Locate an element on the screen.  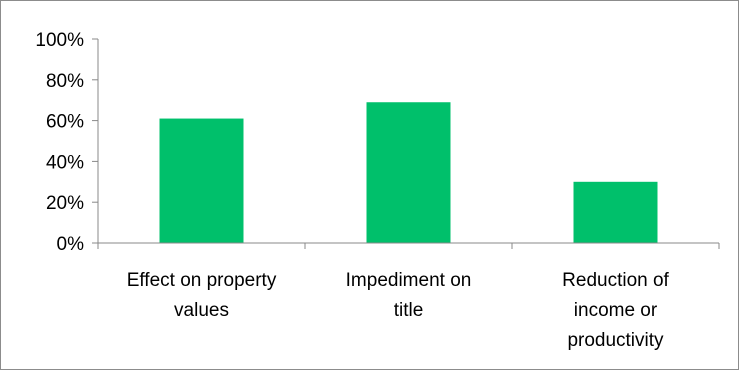
y-tick-label: 80% is located at coordinates (65, 81).